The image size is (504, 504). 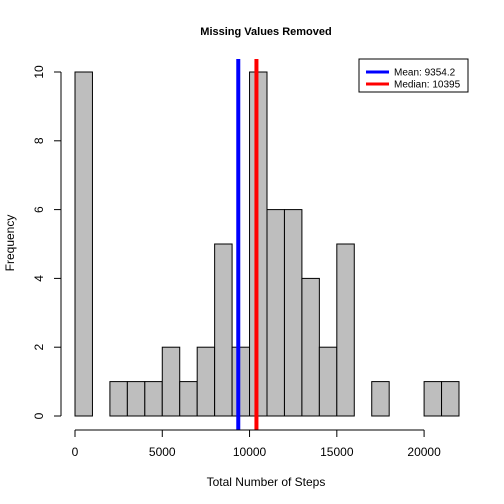 What do you see at coordinates (39, 278) in the screenshot?
I see `y-tick-label: 4` at bounding box center [39, 278].